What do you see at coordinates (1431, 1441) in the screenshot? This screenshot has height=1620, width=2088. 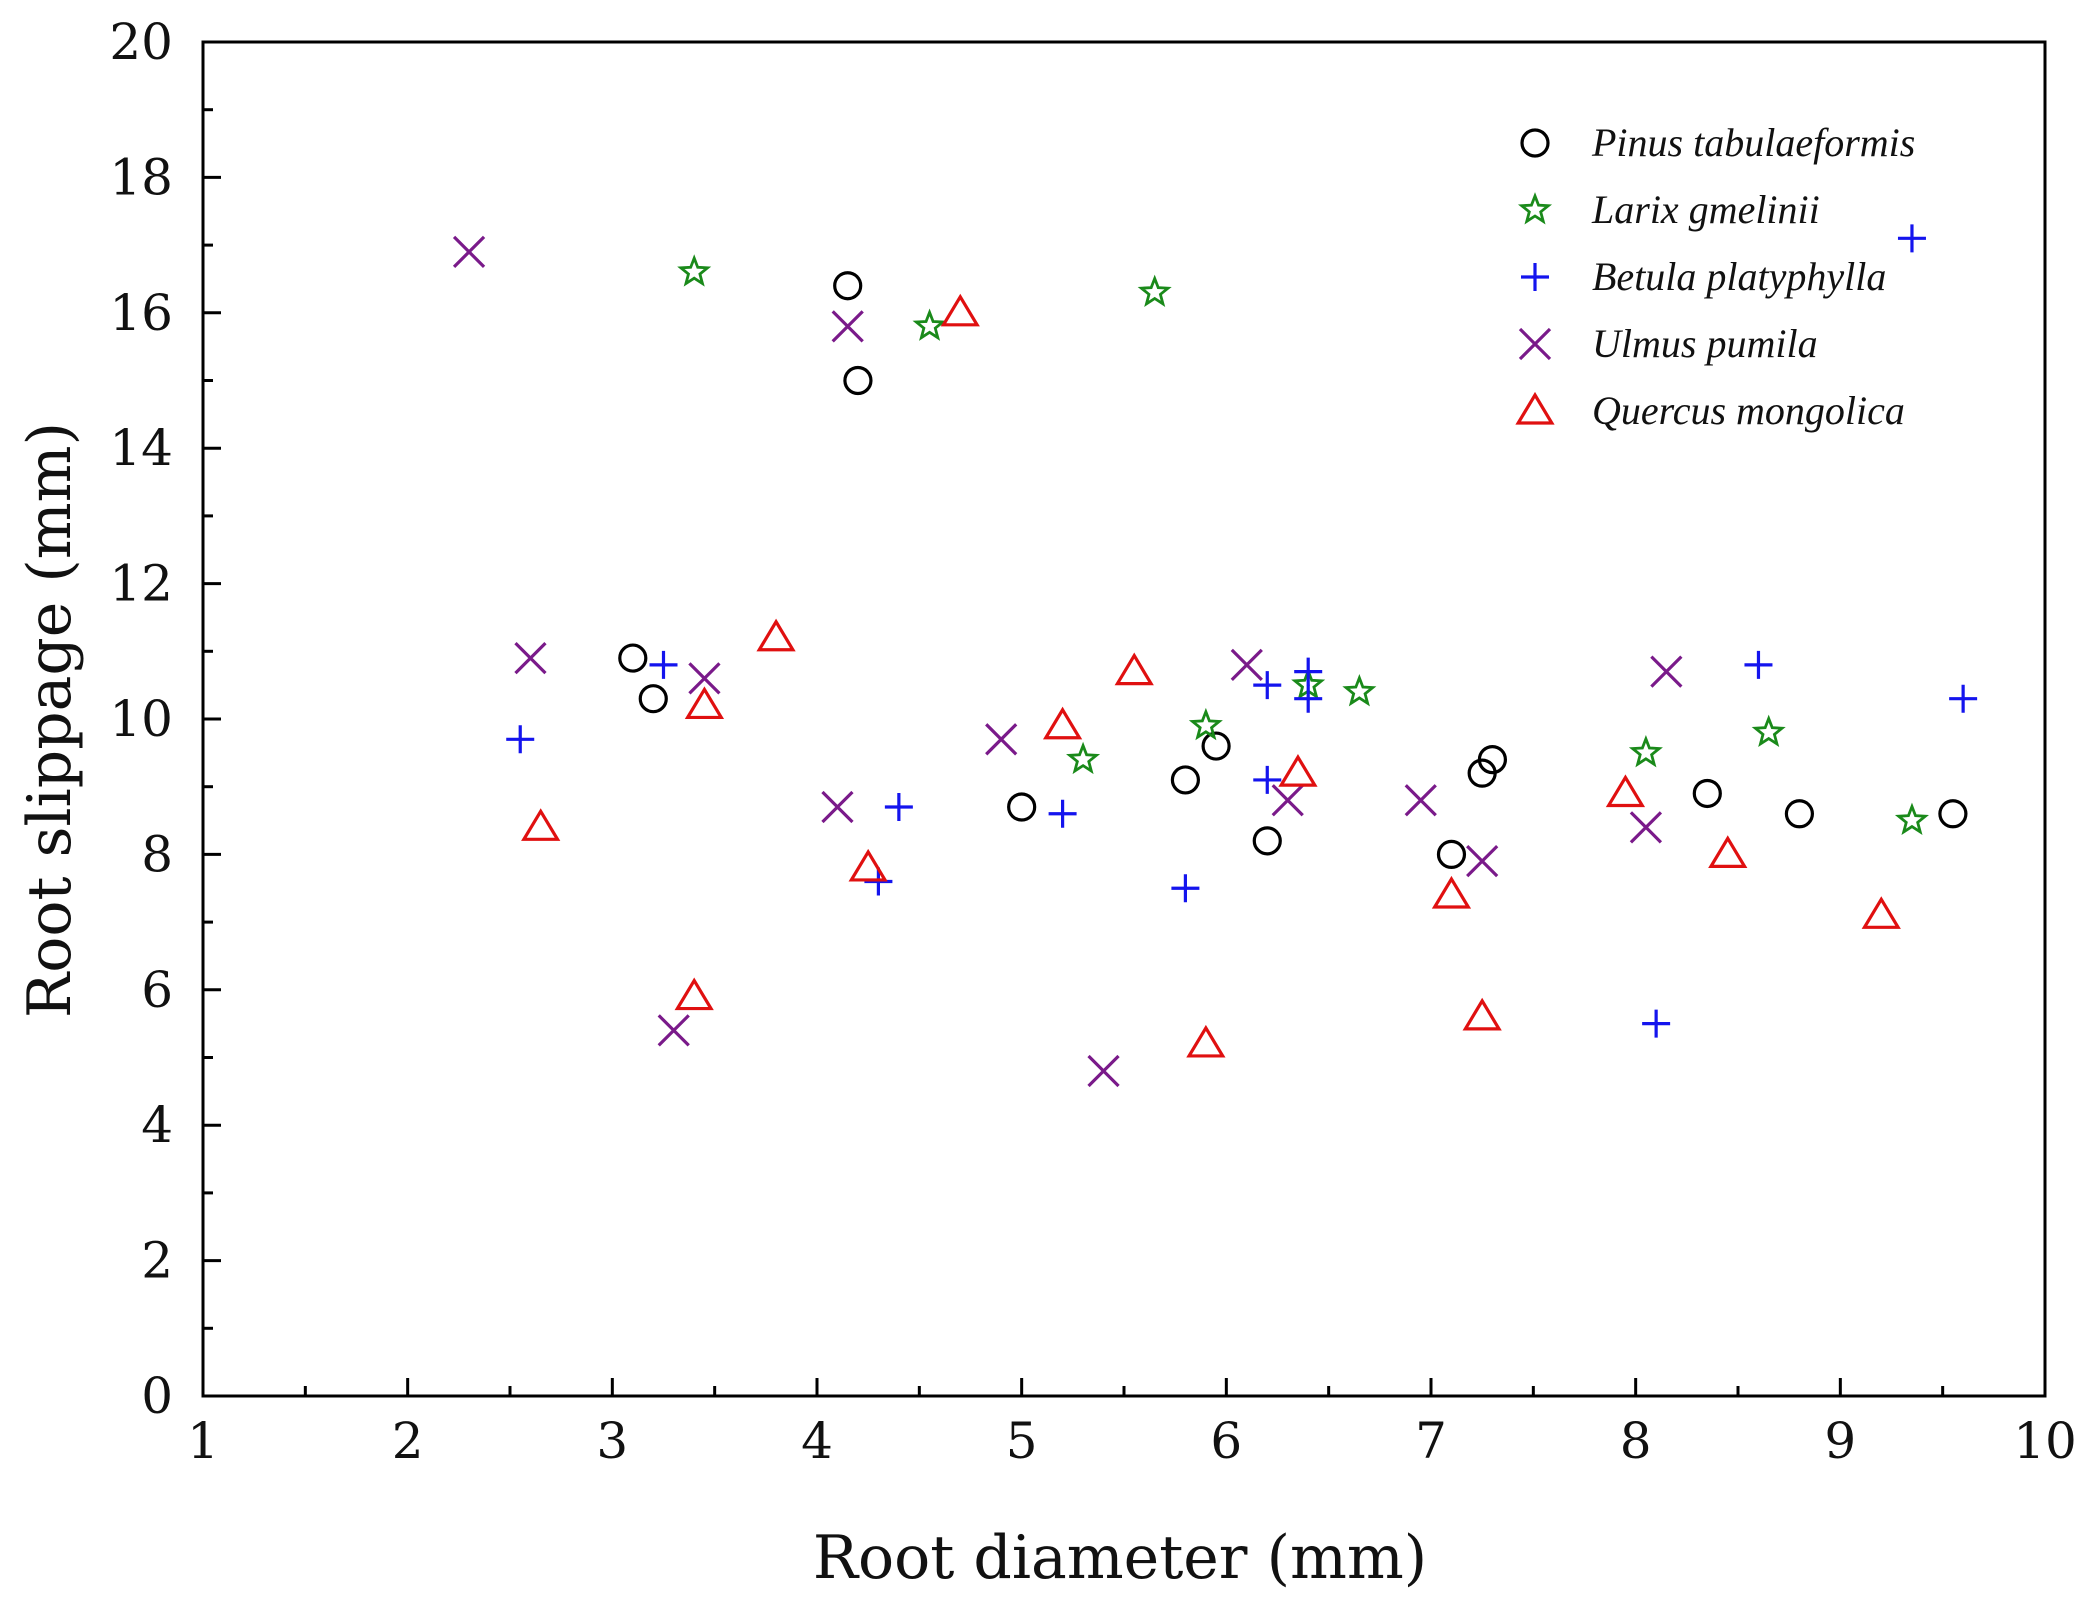 I see `x-tick-label: 7` at bounding box center [1431, 1441].